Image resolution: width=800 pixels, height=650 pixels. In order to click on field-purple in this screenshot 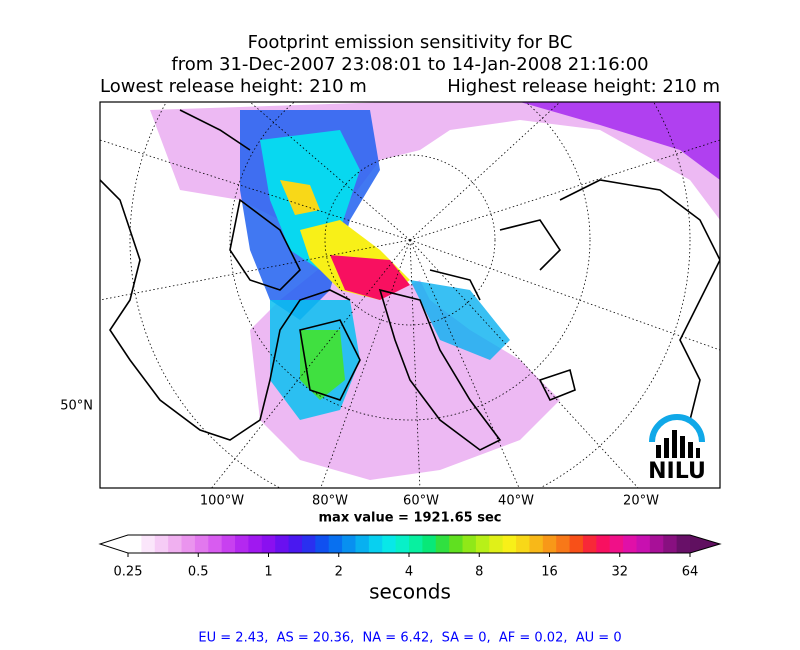, I will do `click(620, 141)`.